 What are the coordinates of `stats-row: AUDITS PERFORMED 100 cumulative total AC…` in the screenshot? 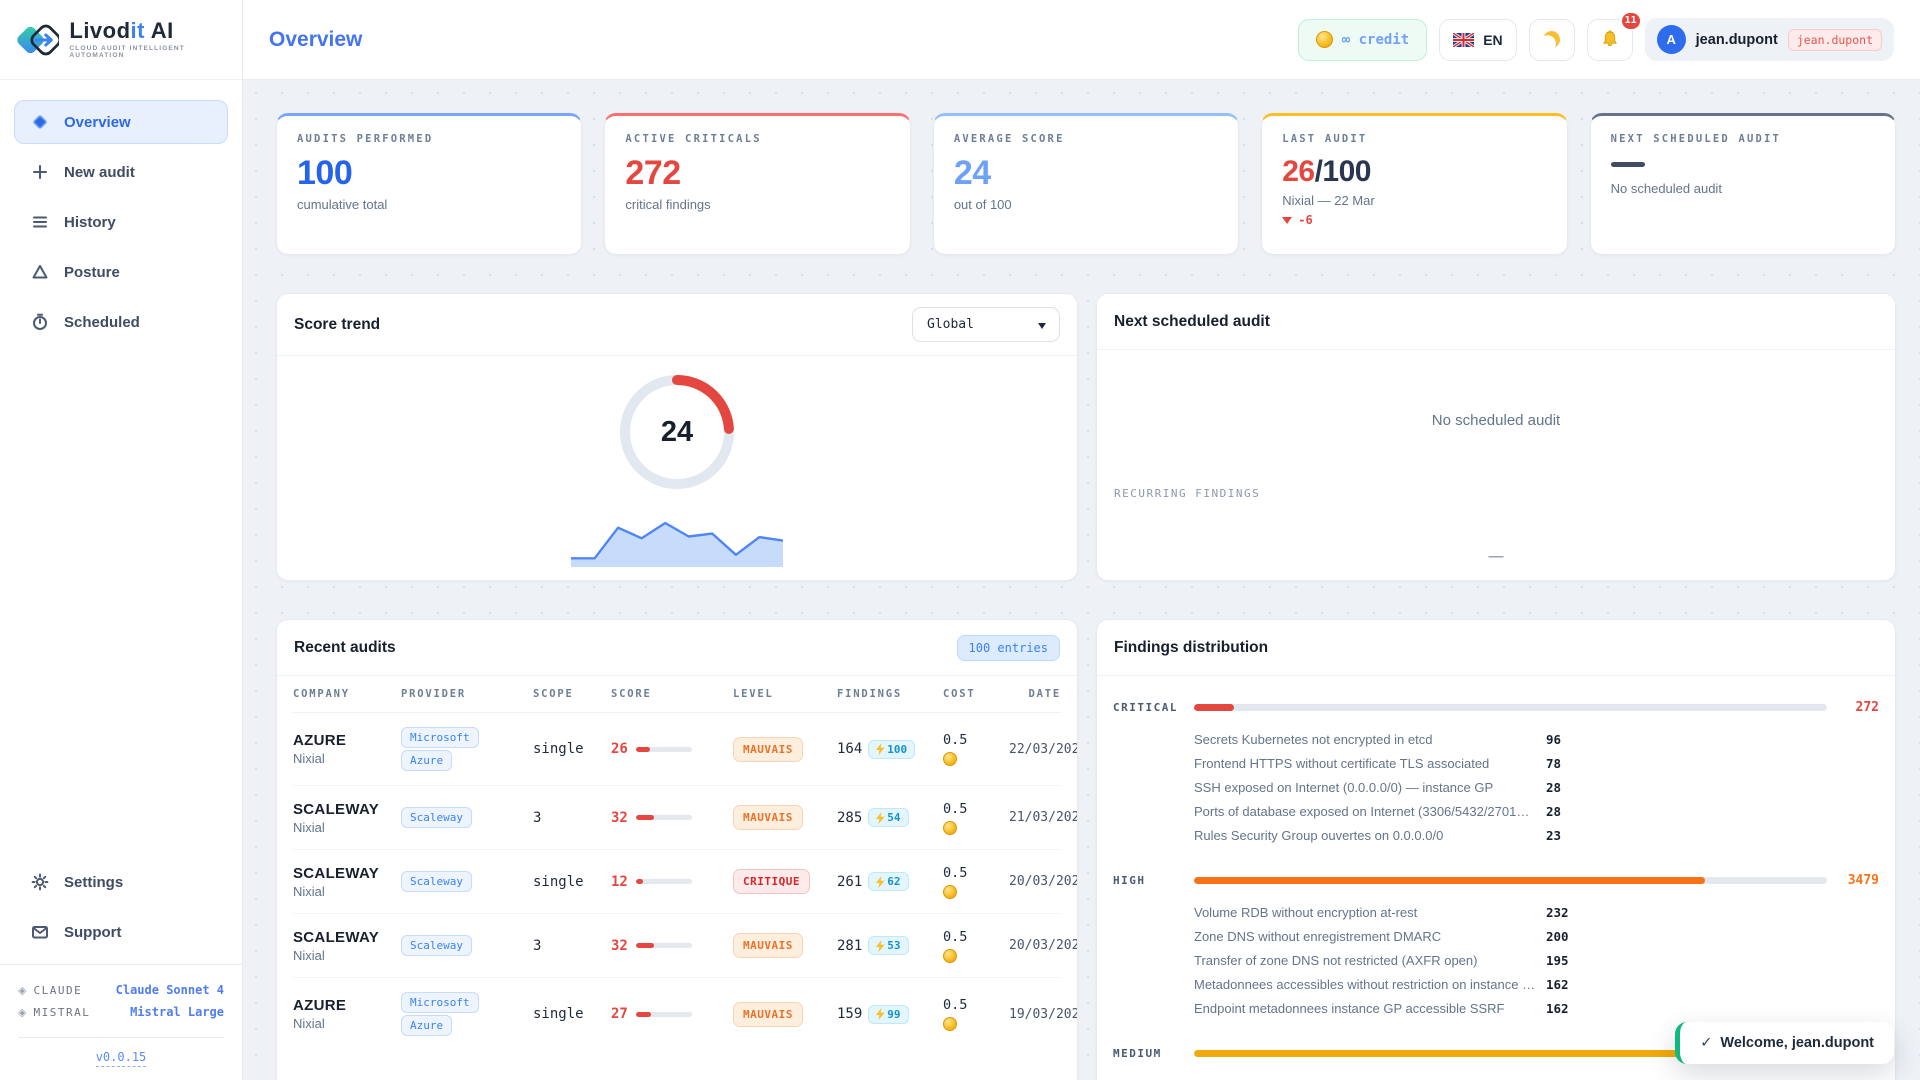 It's located at (1086, 184).